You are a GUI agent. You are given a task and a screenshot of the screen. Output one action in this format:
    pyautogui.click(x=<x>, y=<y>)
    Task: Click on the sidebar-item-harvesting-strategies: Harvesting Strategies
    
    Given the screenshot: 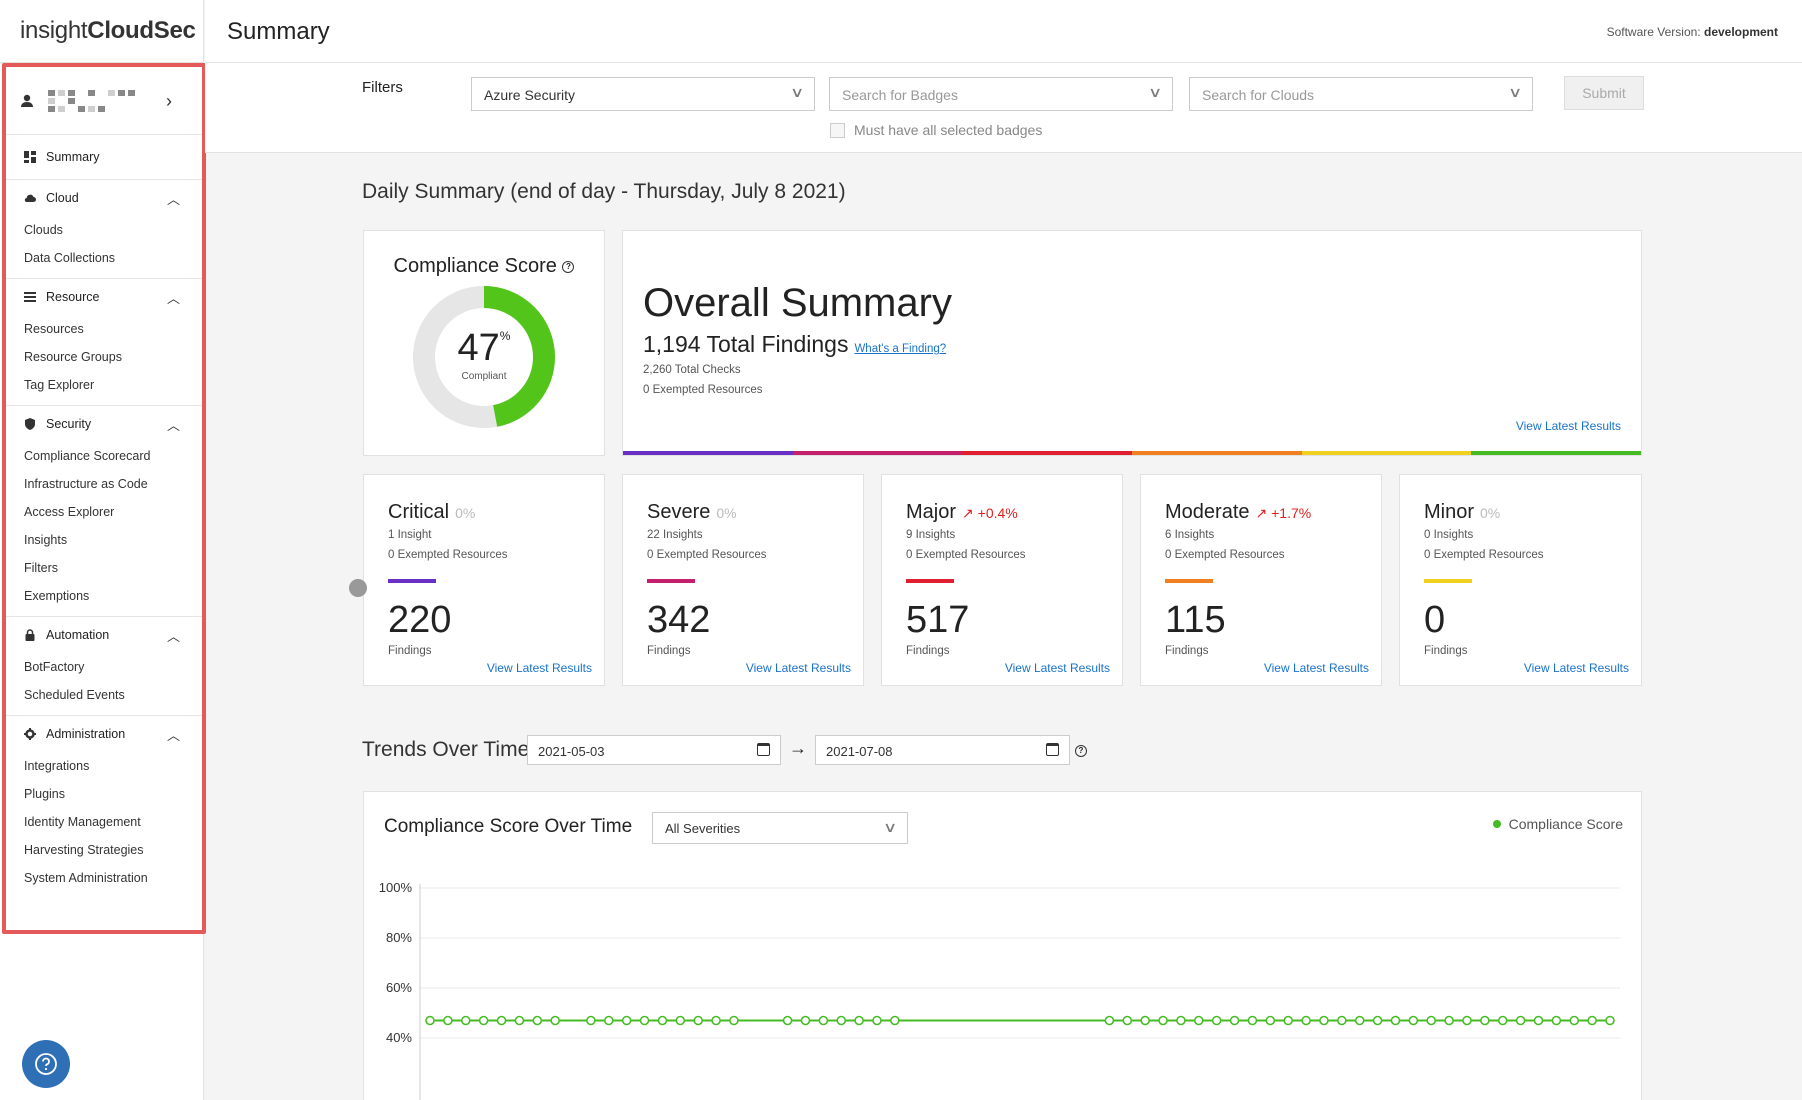 What is the action you would take?
    pyautogui.click(x=84, y=850)
    